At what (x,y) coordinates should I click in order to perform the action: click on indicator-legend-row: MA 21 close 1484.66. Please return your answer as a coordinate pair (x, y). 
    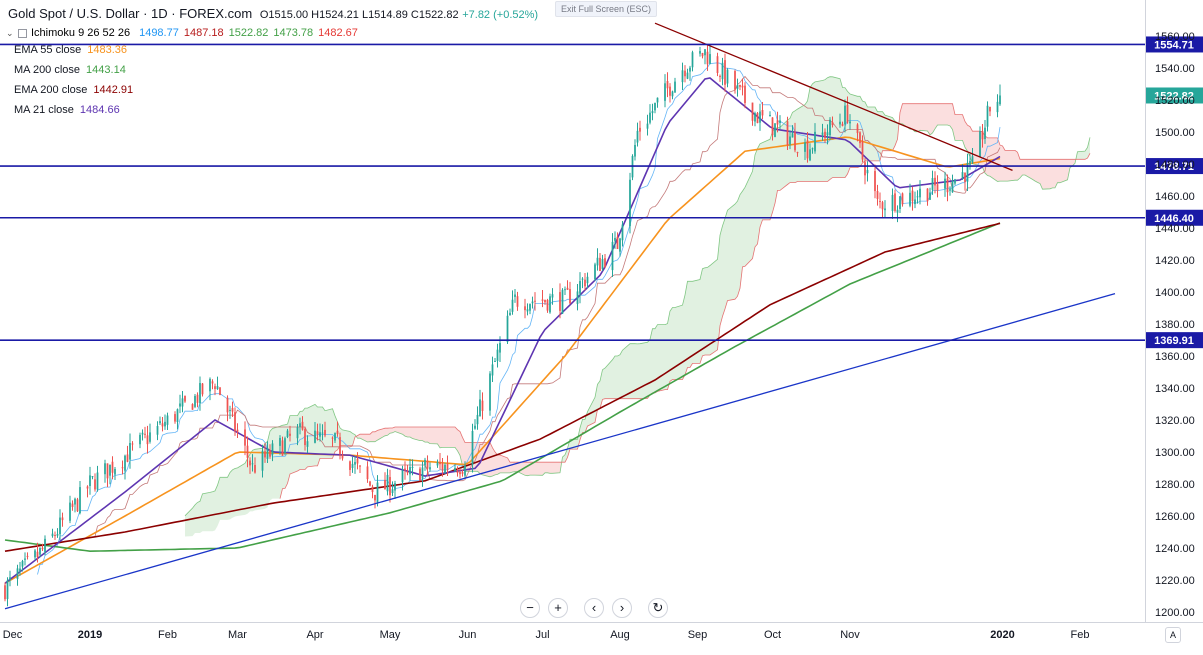
    Looking at the image, I should click on (67, 110).